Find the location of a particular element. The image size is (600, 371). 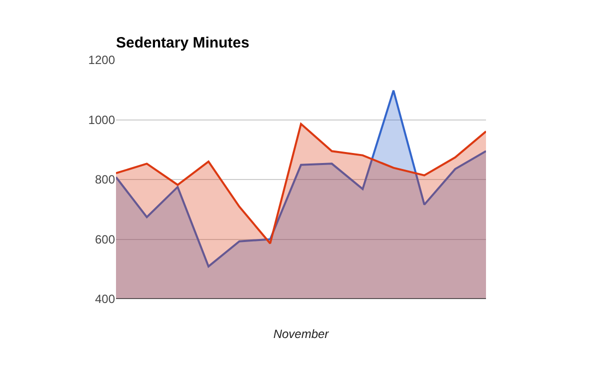

x-axis-title: November is located at coordinates (301, 333).